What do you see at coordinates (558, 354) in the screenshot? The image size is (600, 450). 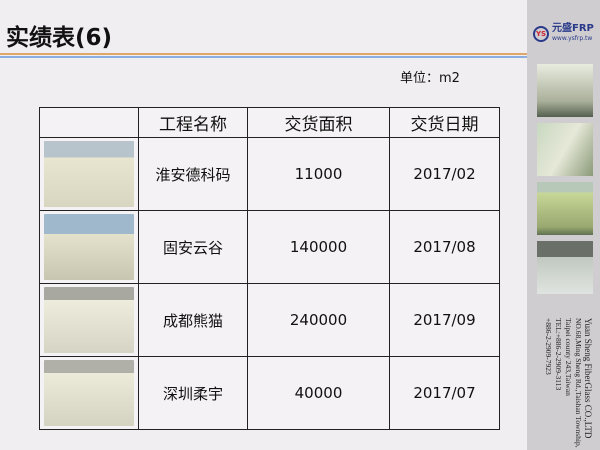 I see `address-line: TEL:+886-2-2909-3113` at bounding box center [558, 354].